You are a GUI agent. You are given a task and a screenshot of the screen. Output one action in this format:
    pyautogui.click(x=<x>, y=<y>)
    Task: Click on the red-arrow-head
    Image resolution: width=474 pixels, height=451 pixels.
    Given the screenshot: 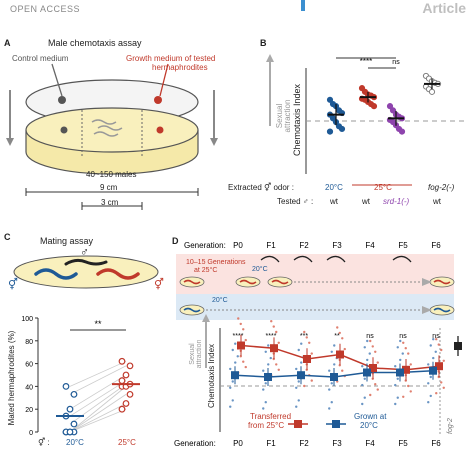 What is the action you would take?
    pyautogui.click(x=427, y=282)
    